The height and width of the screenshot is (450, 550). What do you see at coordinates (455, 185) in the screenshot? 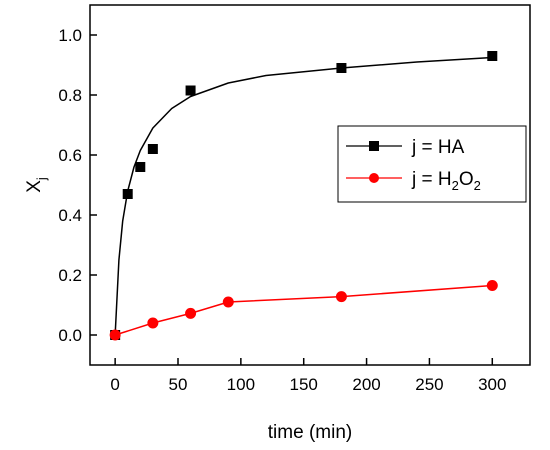
I see `legend-label-h2o2-sub1: 2` at bounding box center [455, 185].